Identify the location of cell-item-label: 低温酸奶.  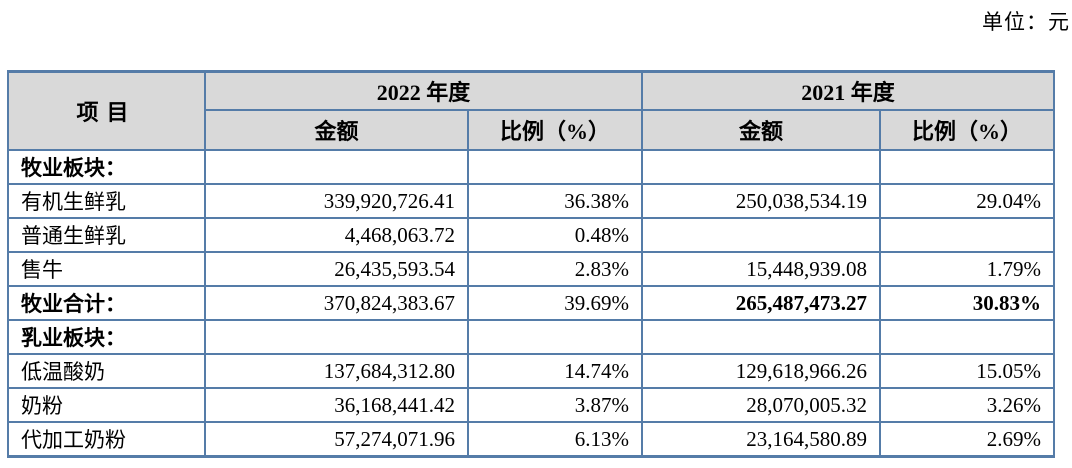
(106, 371).